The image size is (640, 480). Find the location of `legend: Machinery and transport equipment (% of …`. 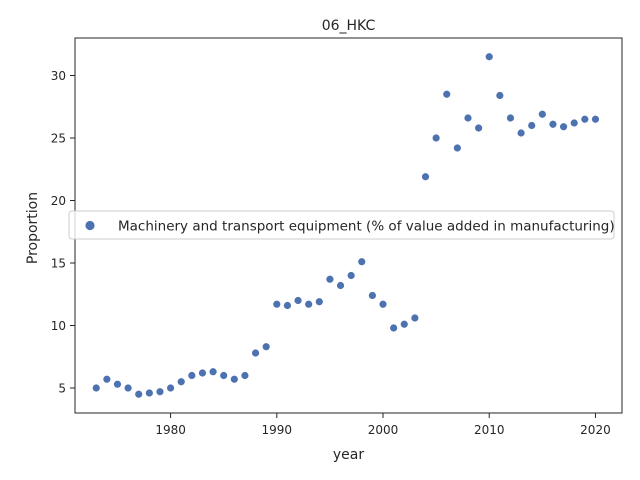

legend: Machinery and transport equipment (% of … is located at coordinates (341, 225).